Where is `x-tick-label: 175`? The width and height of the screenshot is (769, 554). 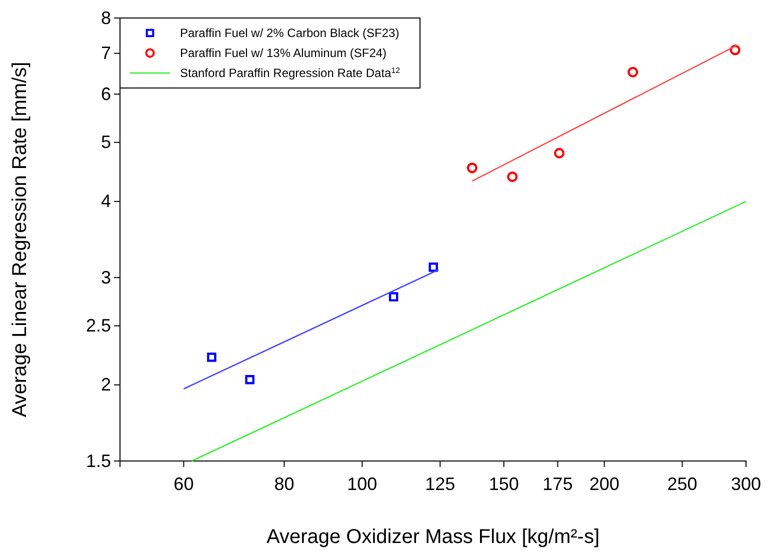 x-tick-label: 175 is located at coordinates (557, 484).